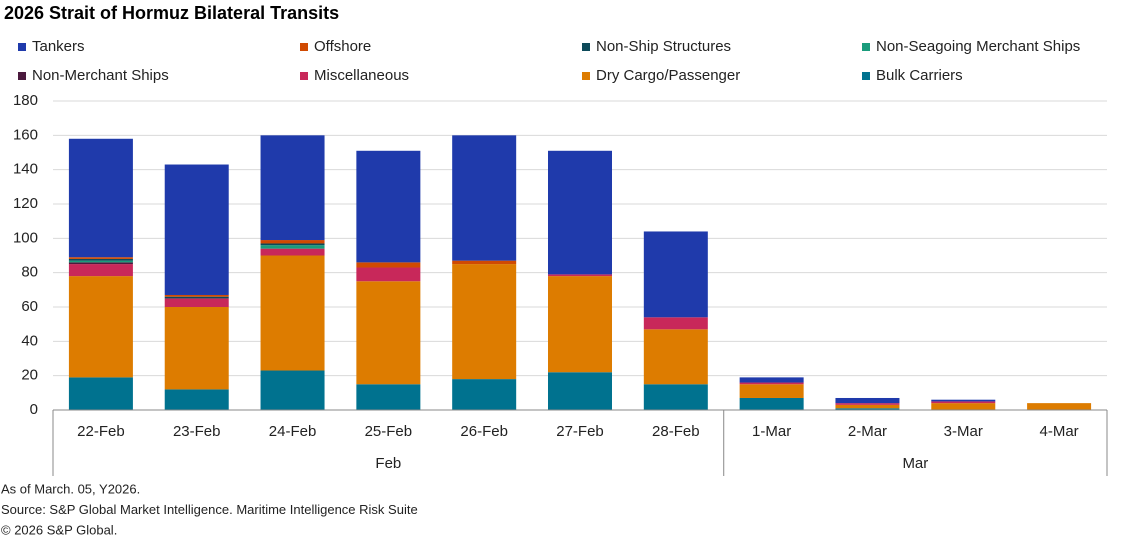  I want to click on legend-label: Non-Ship Structures, so click(663, 46).